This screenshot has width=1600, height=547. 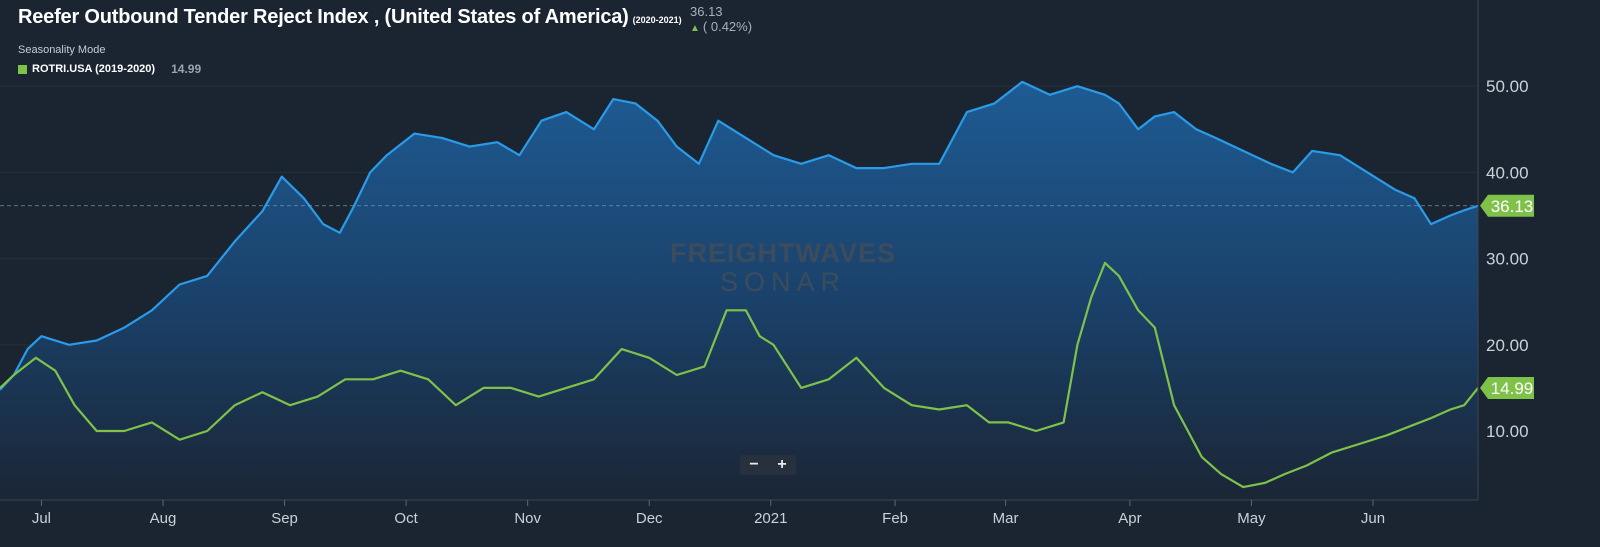 What do you see at coordinates (41, 518) in the screenshot?
I see `x-tick-label: Jul` at bounding box center [41, 518].